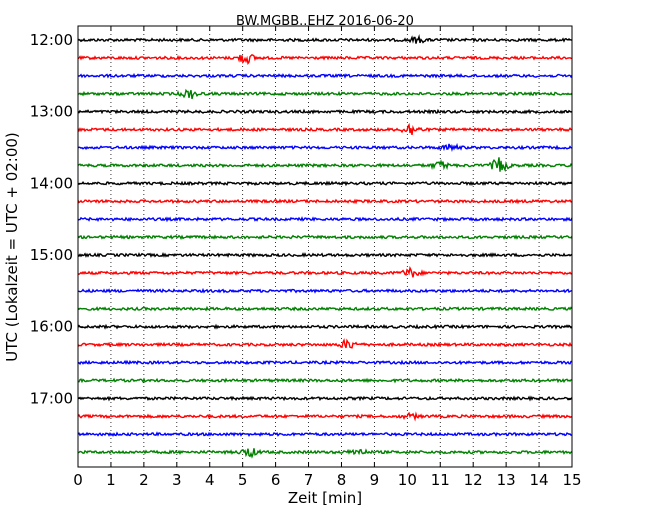  Describe the element at coordinates (51, 183) in the screenshot. I see `y-tick-label-1400: 14:00` at that location.